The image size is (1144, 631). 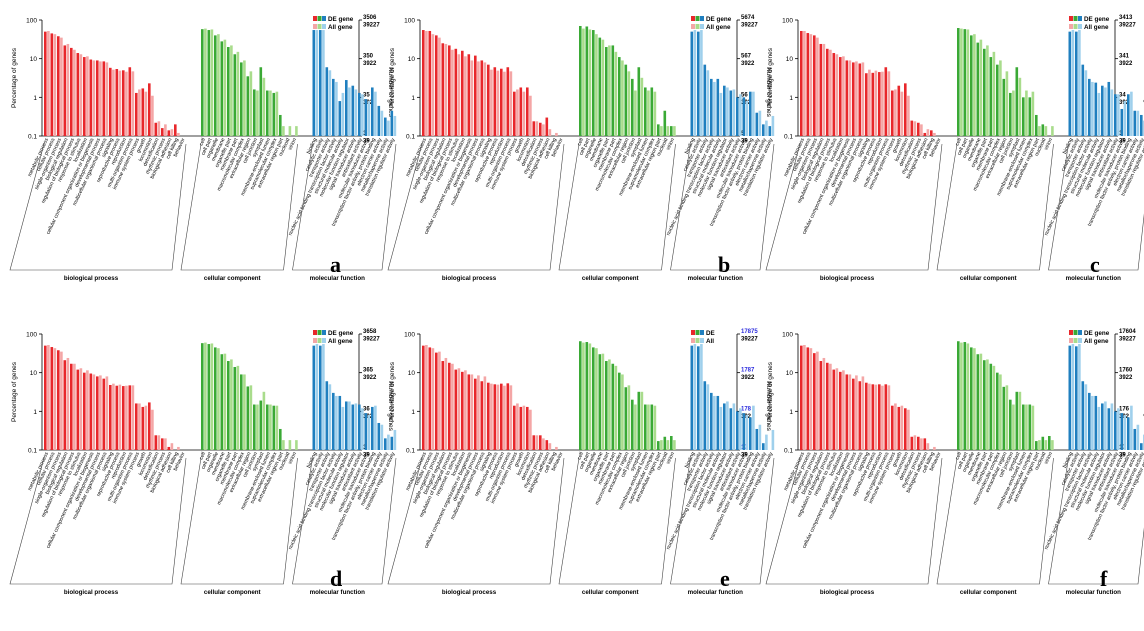 What do you see at coordinates (725, 578) in the screenshot?
I see `panel-letter: e` at bounding box center [725, 578].